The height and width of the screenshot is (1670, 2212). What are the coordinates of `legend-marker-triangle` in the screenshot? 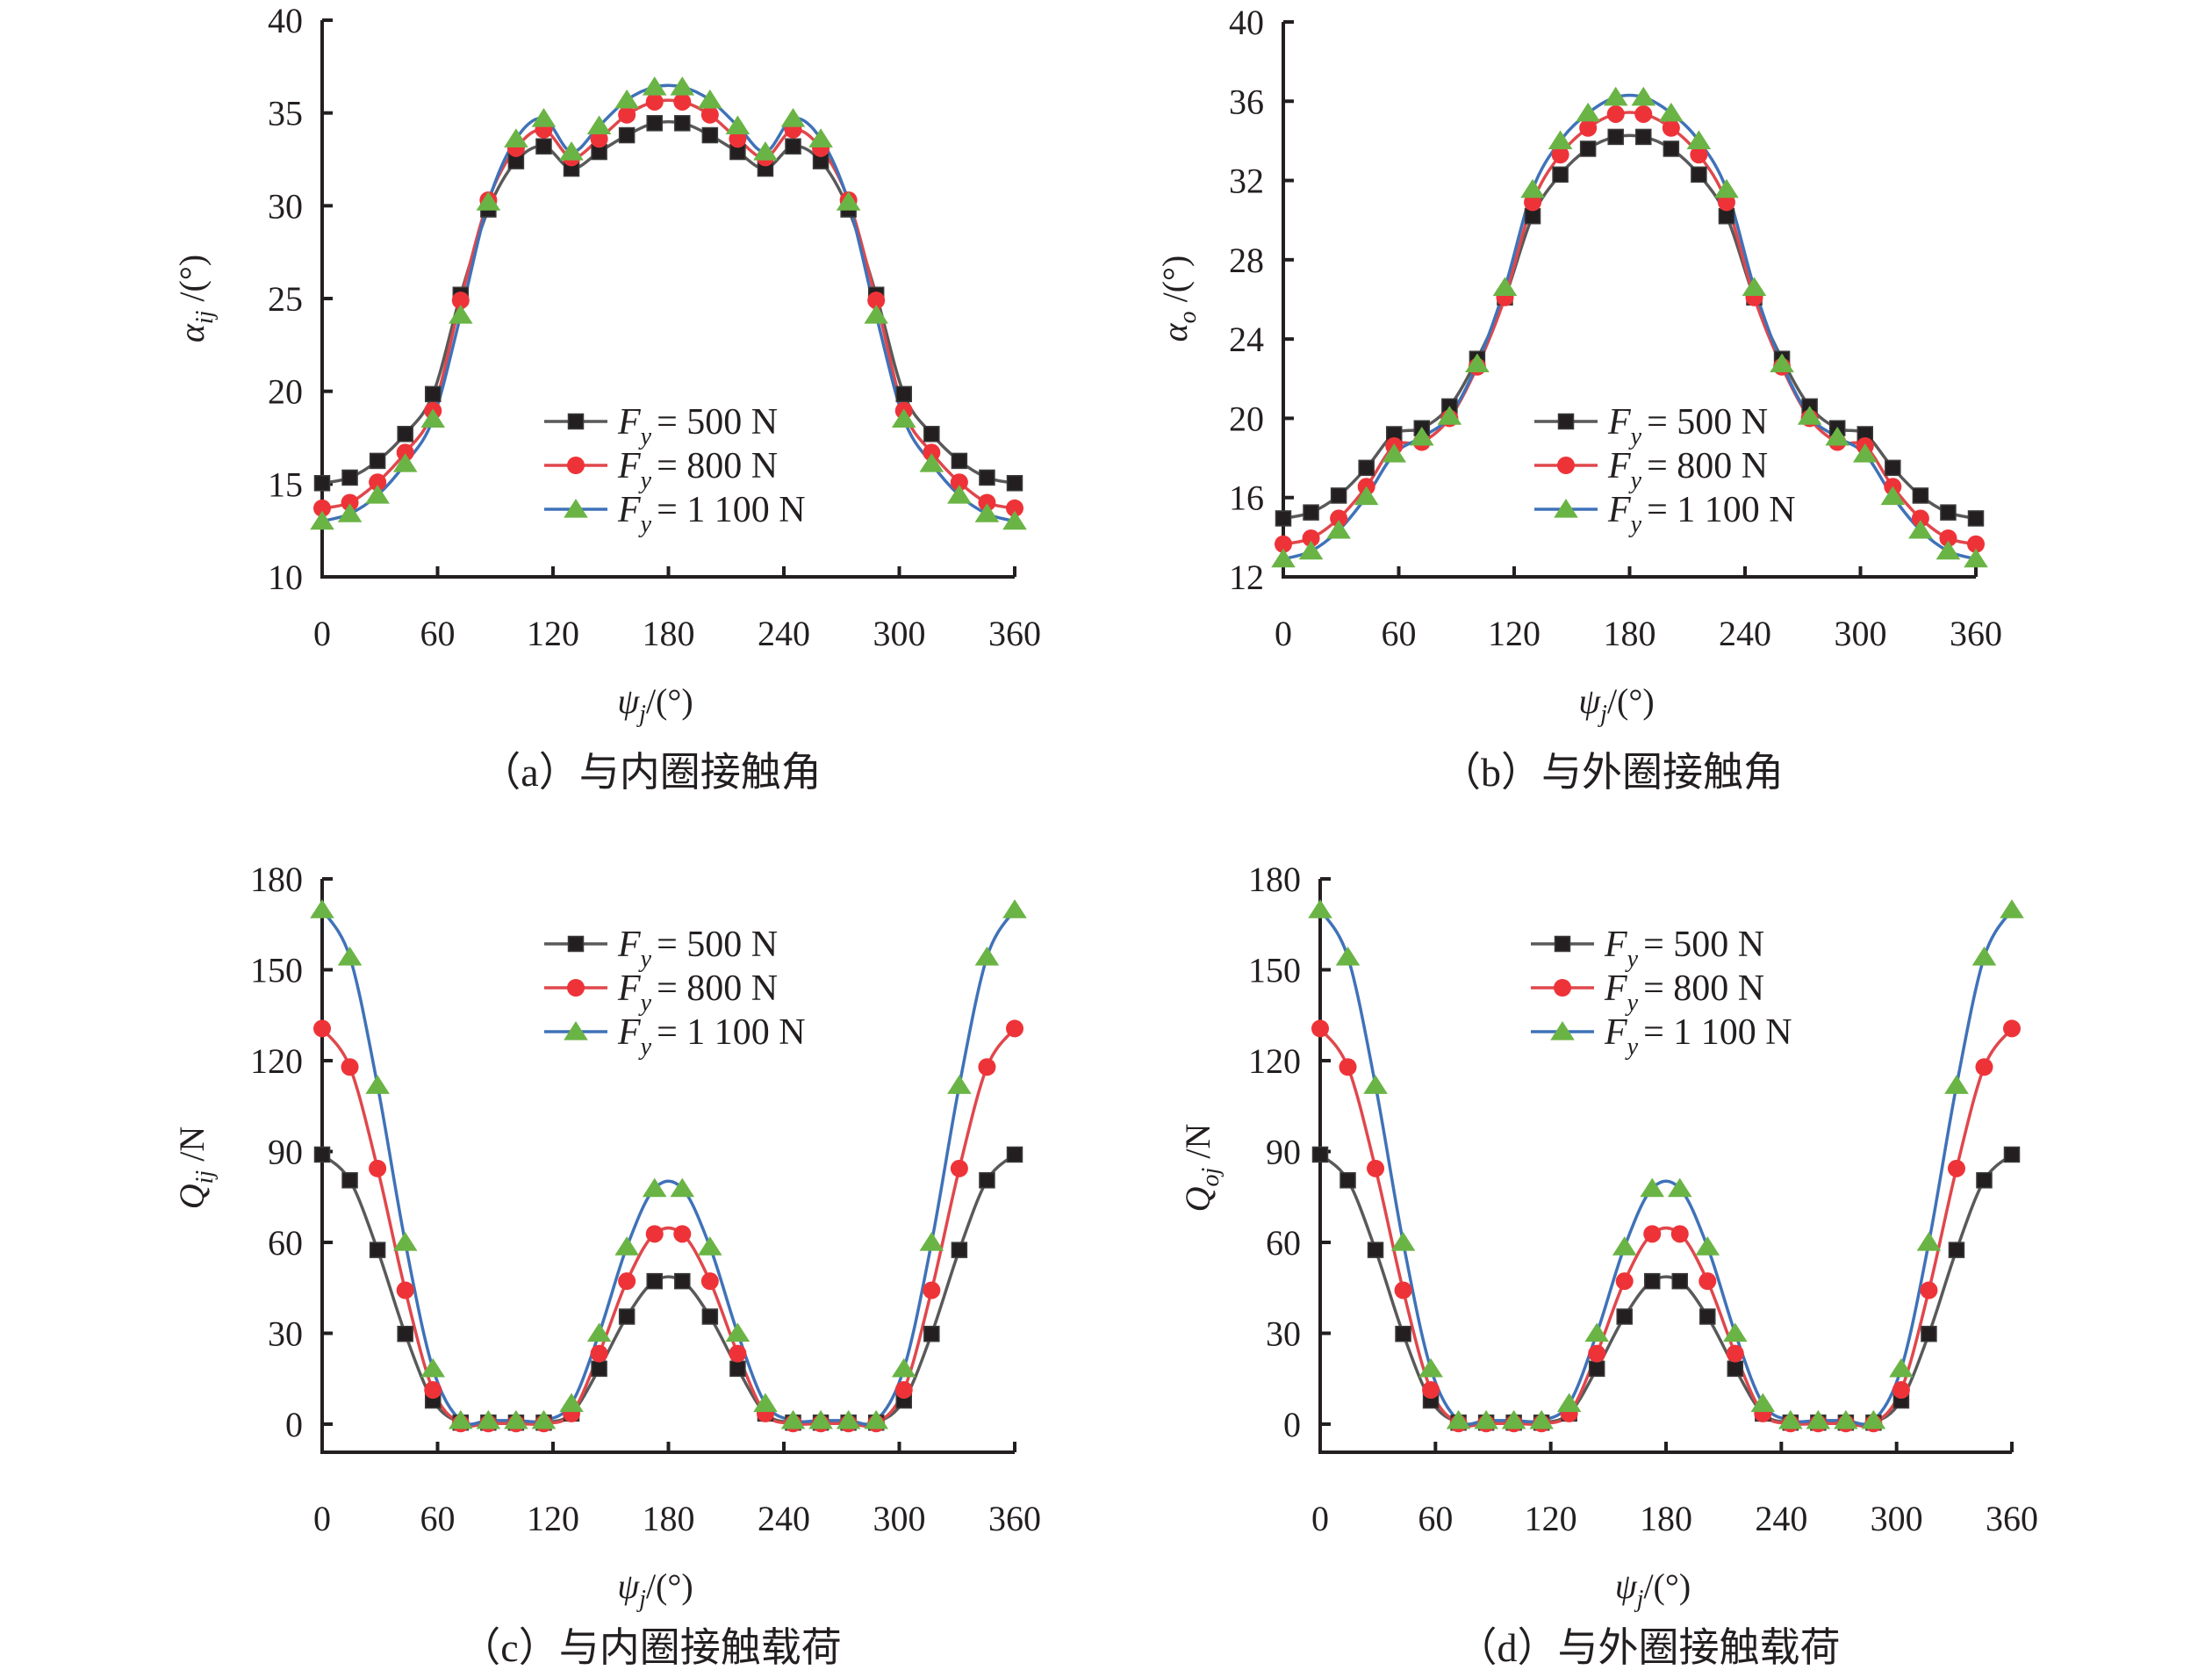 It's located at (576, 508).